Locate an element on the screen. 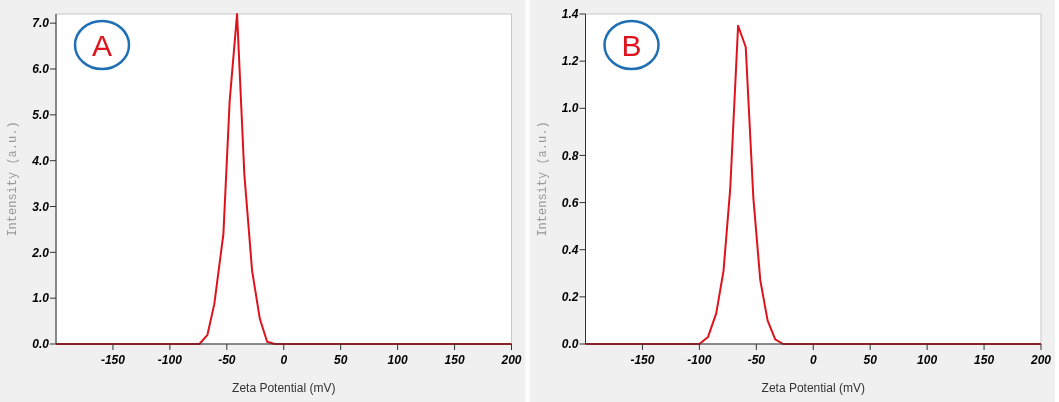  y-tick-label: 4.0 is located at coordinates (40, 160).